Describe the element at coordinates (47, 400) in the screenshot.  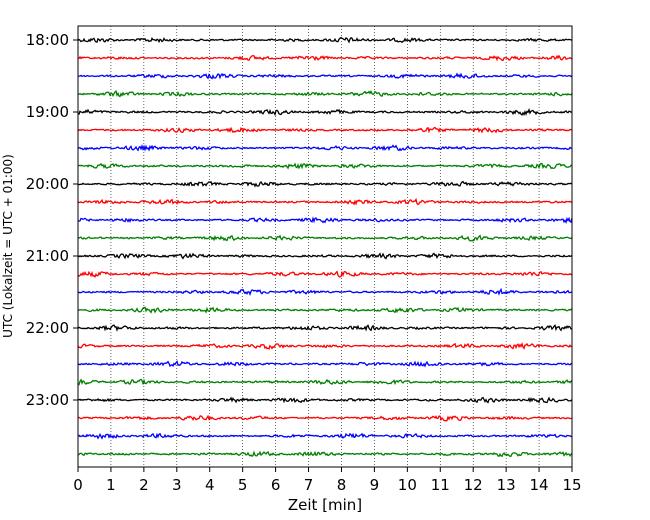
I see `y-tick-label: 23:00` at that location.